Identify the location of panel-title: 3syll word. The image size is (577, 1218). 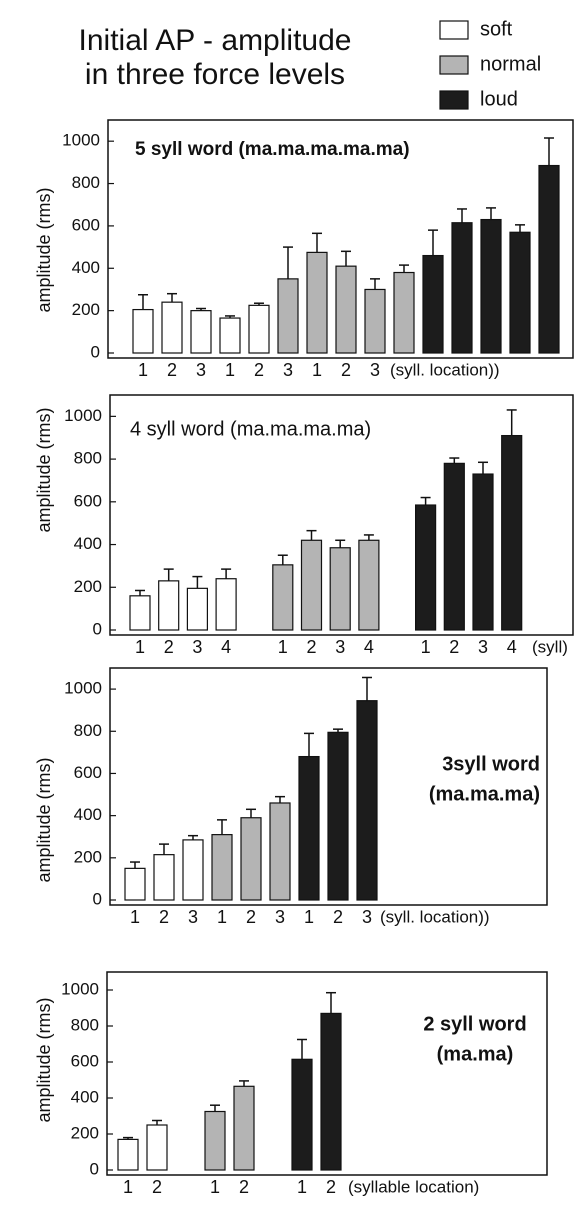
(491, 764).